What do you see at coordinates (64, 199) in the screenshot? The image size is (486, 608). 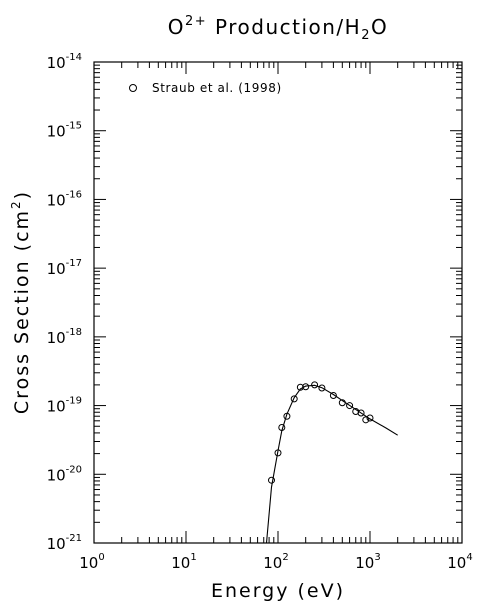 I see `y-tick-label: 10-16` at bounding box center [64, 199].